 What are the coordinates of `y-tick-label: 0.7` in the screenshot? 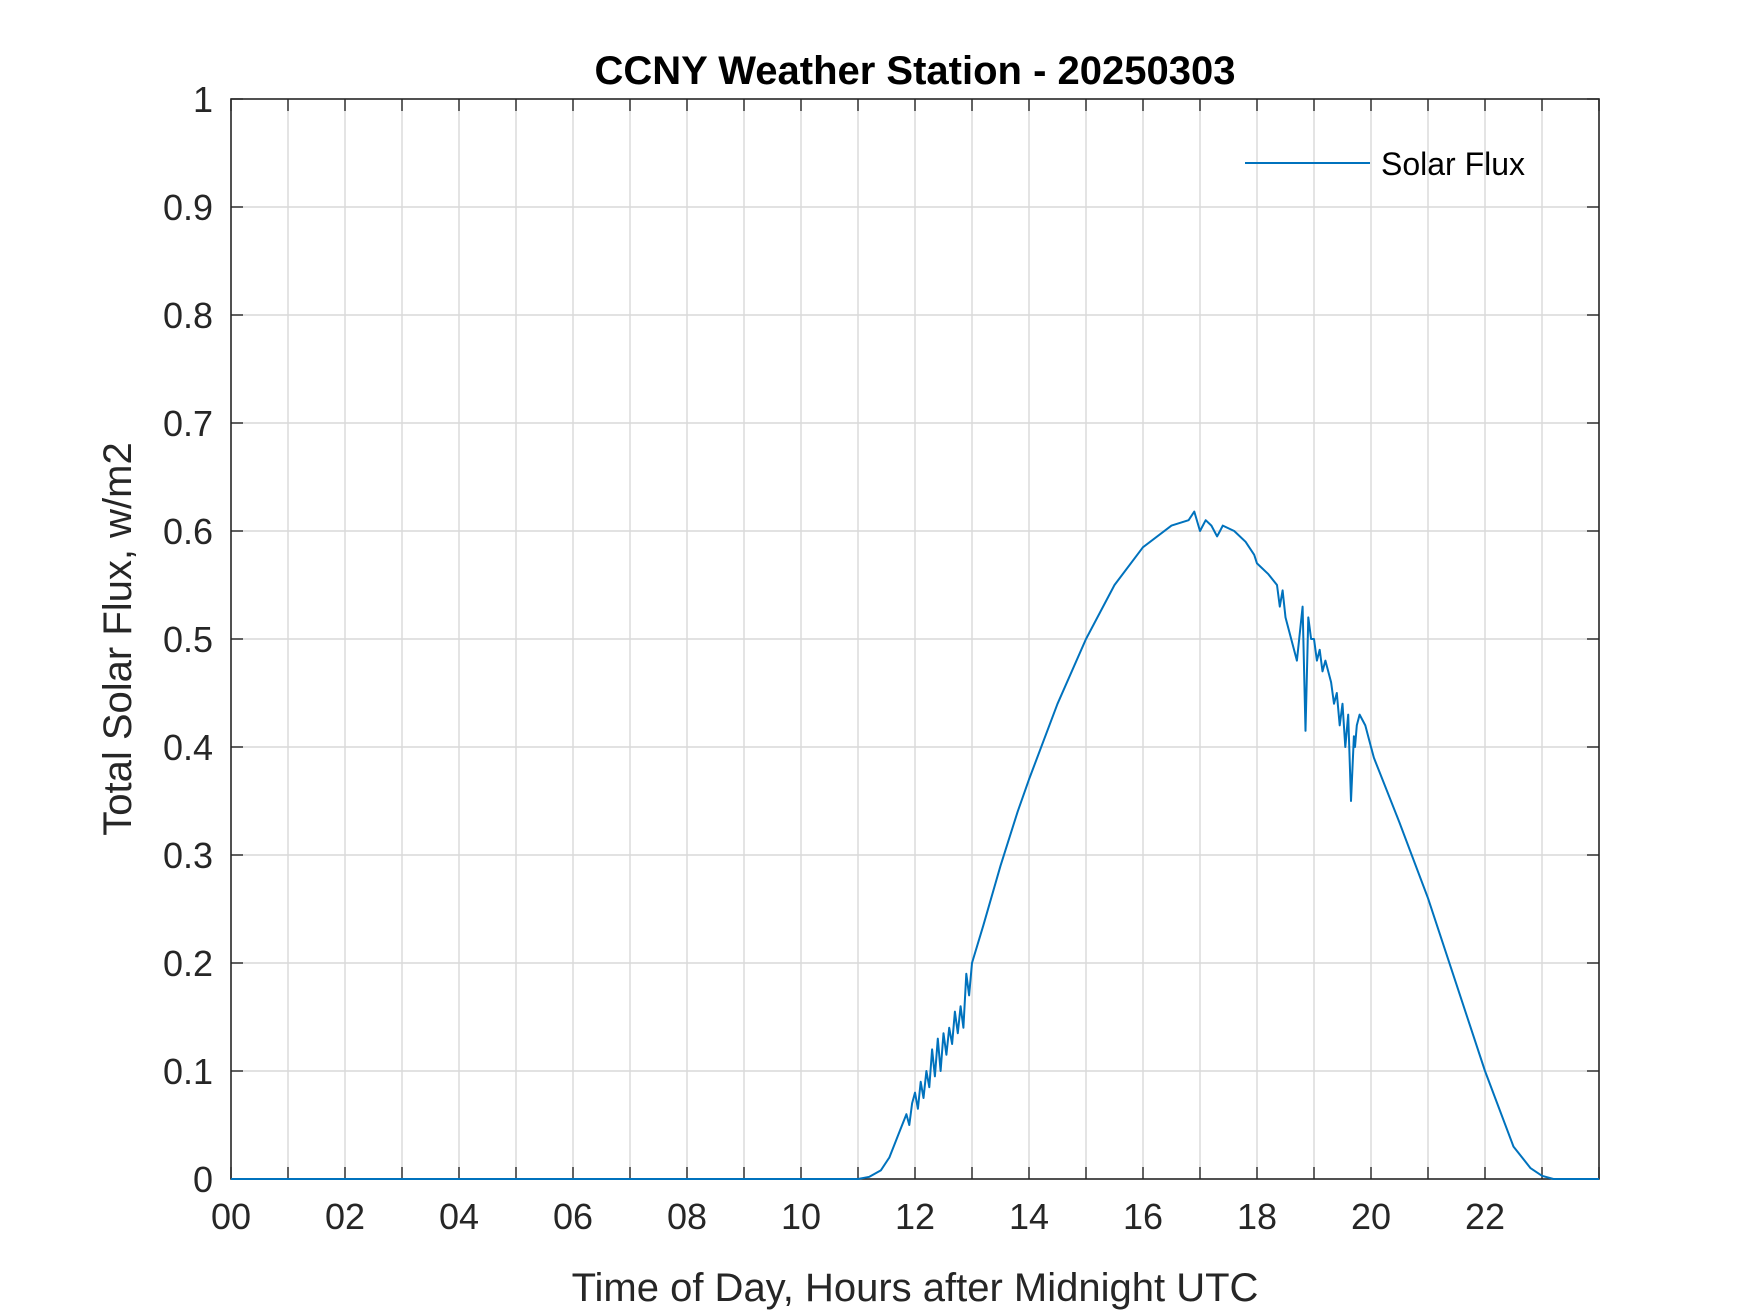 It's located at (188, 423).